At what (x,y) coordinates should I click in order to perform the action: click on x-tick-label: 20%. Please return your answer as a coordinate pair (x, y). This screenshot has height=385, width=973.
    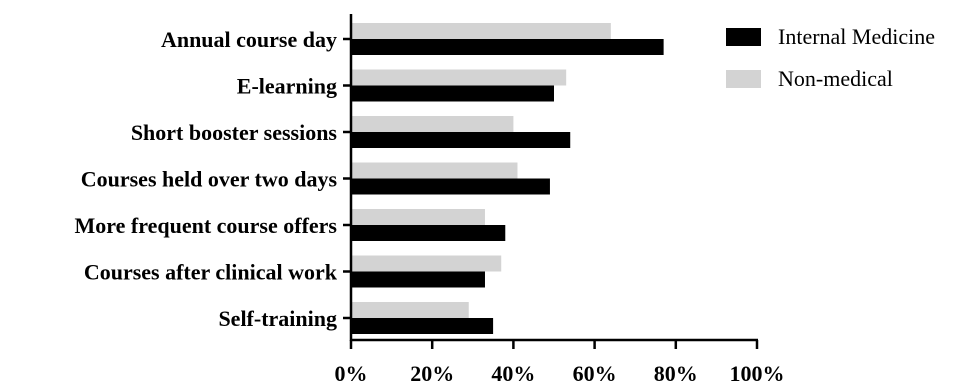
    Looking at the image, I should click on (432, 373).